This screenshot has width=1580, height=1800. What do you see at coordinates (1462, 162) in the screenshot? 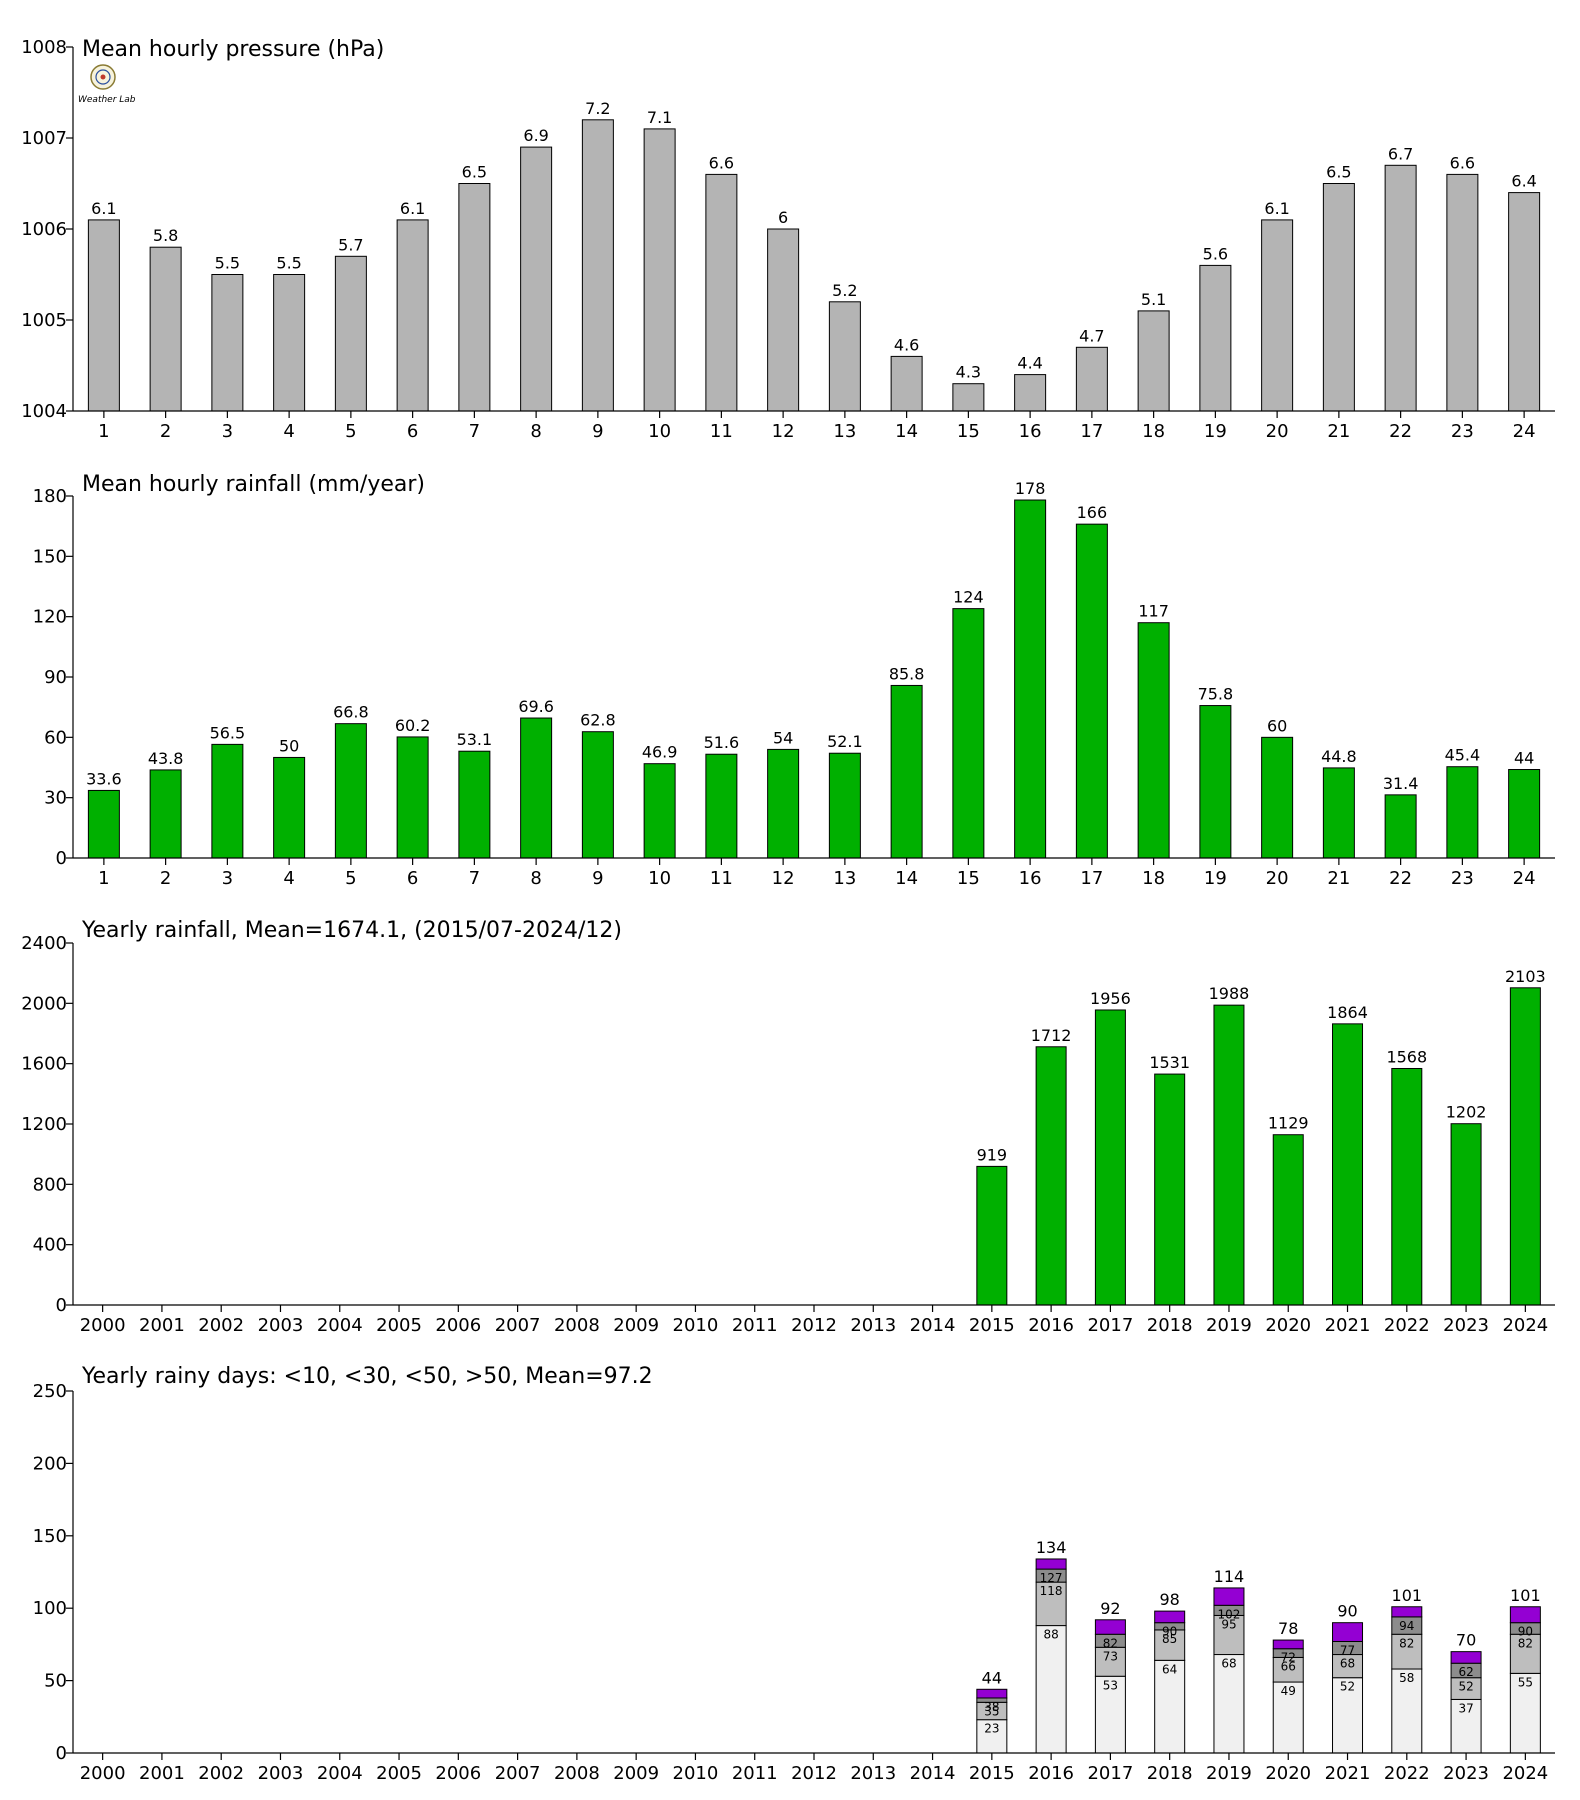
I see `bar-value-label: 6.6` at bounding box center [1462, 162].